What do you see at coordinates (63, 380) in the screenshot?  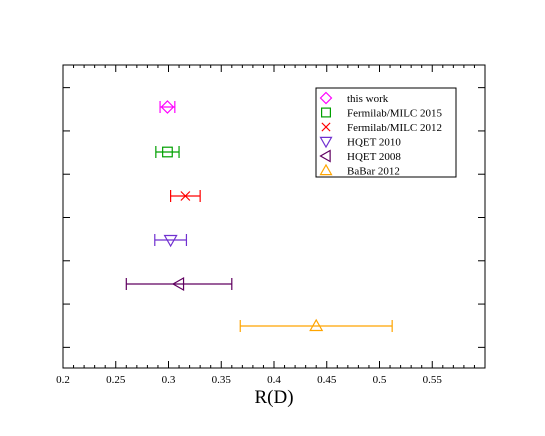 I see `x-tick-label: 0.2` at bounding box center [63, 380].